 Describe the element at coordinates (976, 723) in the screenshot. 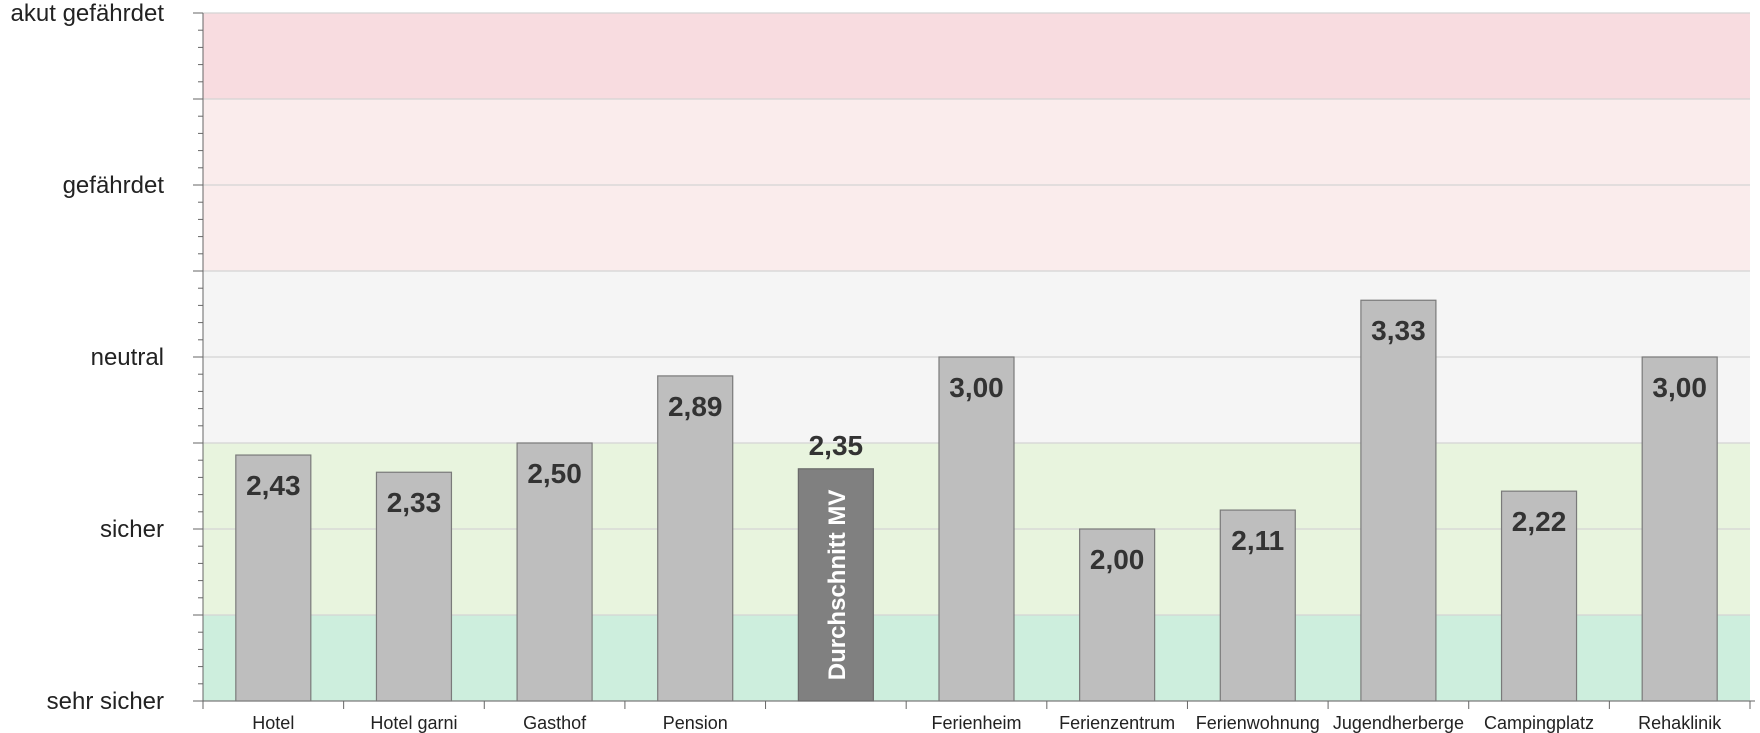

I see `x-tick-label: Ferienheim` at that location.